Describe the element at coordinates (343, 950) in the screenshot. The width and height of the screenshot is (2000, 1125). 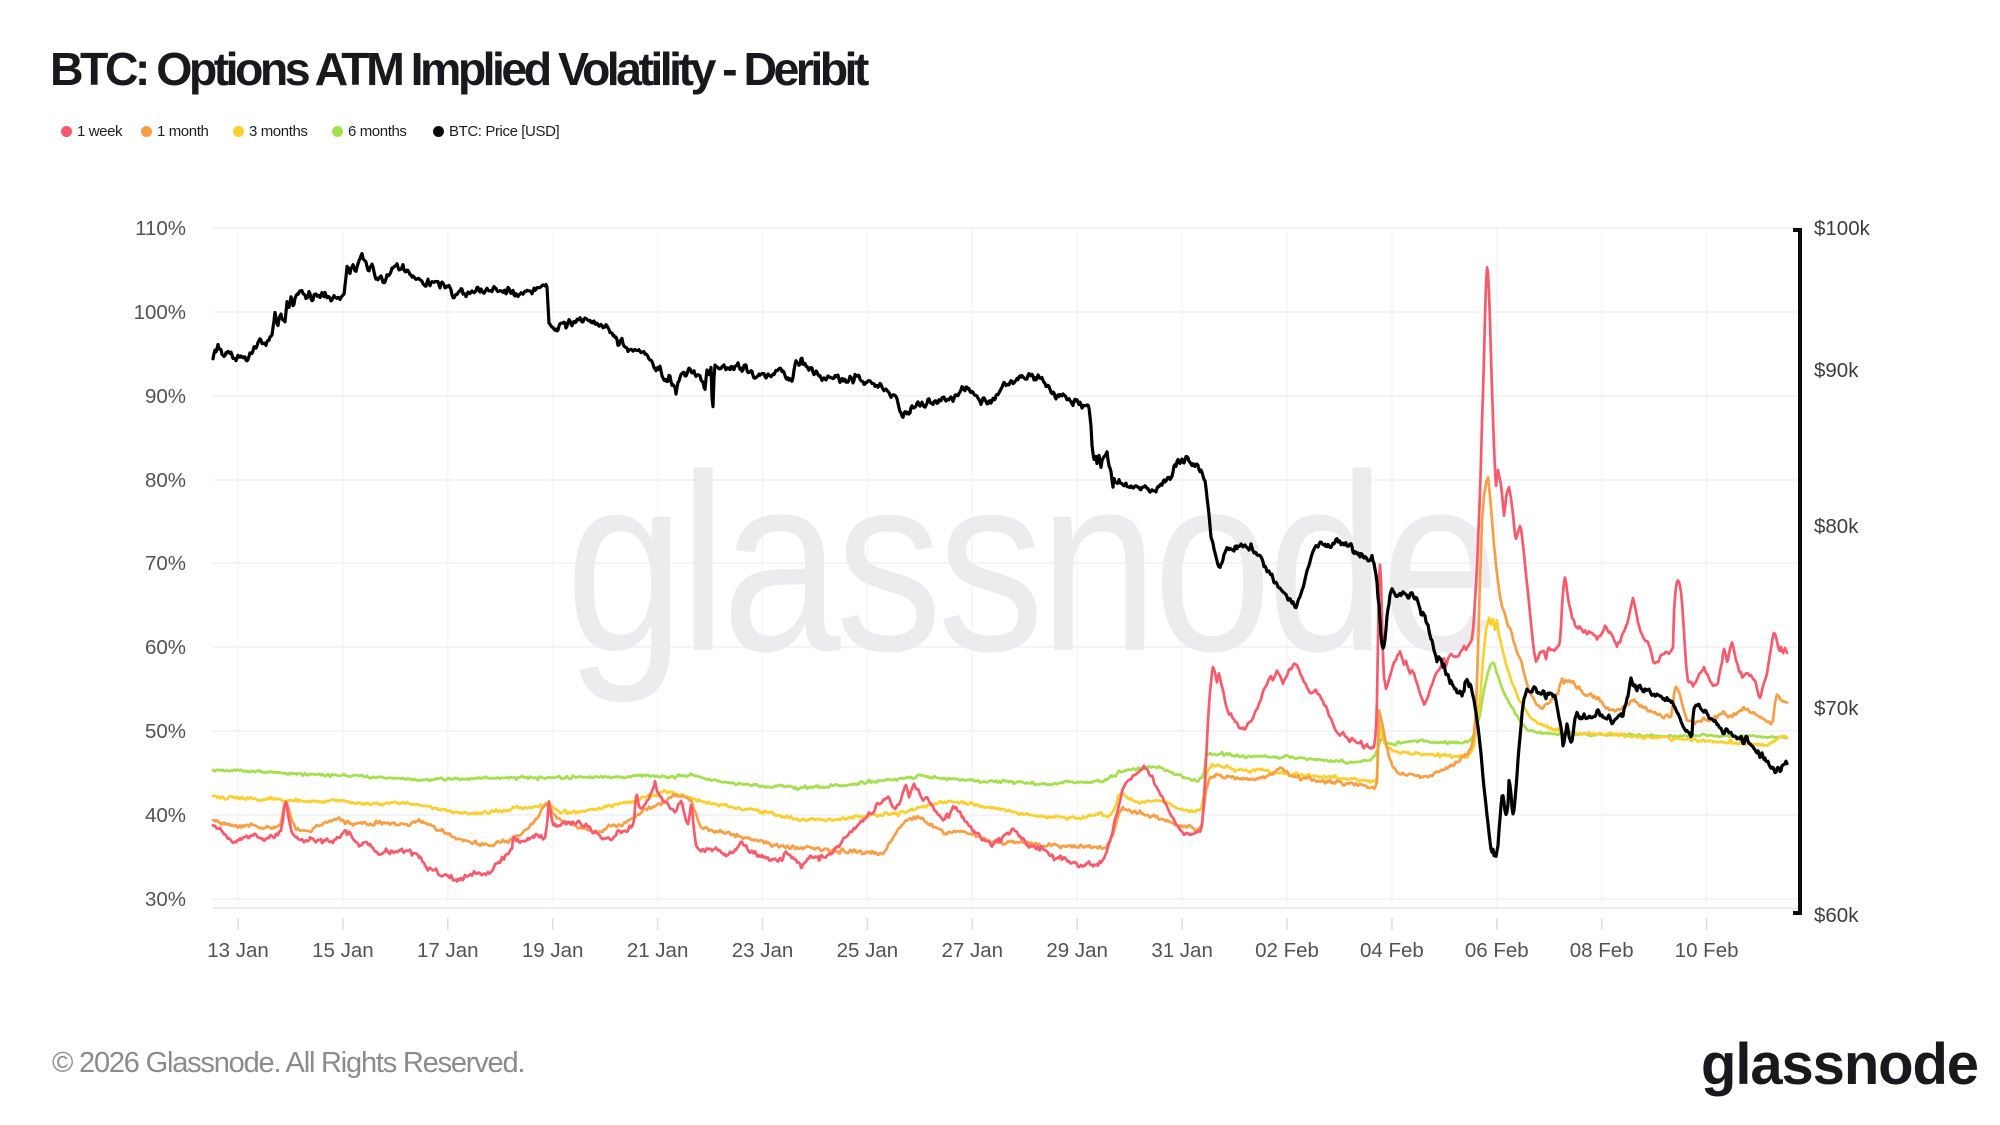
I see `svg-text: 15 Jan` at that location.